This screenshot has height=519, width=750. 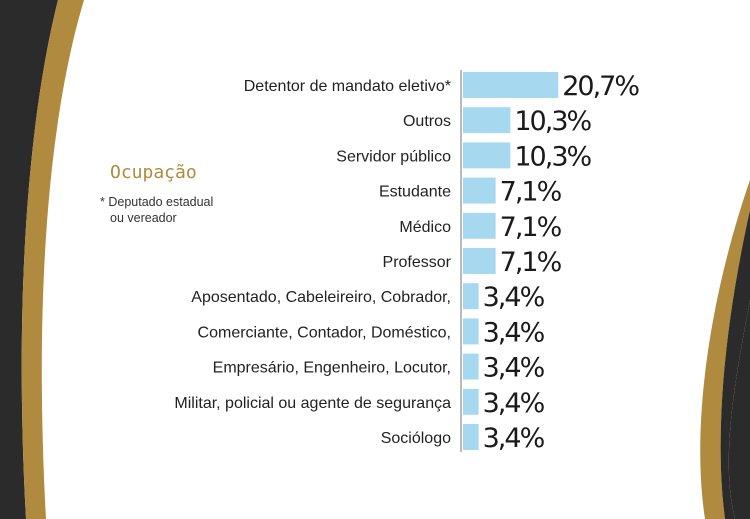 What do you see at coordinates (157, 202) in the screenshot?
I see `footnote-line-1: * Deputado estadual` at bounding box center [157, 202].